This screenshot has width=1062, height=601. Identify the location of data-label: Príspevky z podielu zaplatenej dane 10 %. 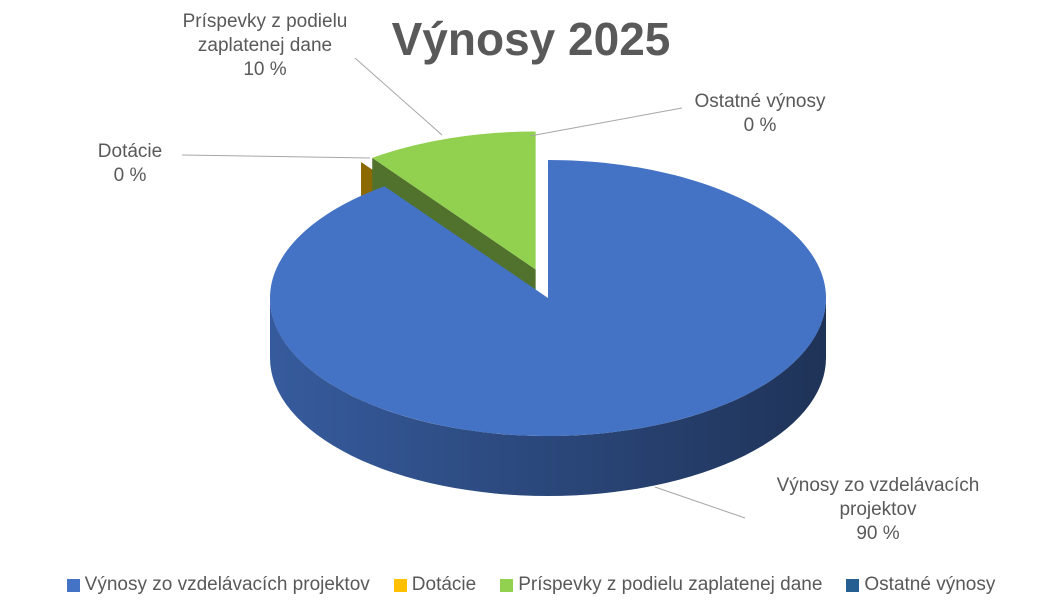
(265, 46).